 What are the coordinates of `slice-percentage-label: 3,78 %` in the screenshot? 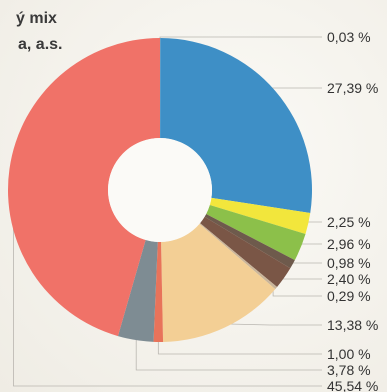 It's located at (349, 370).